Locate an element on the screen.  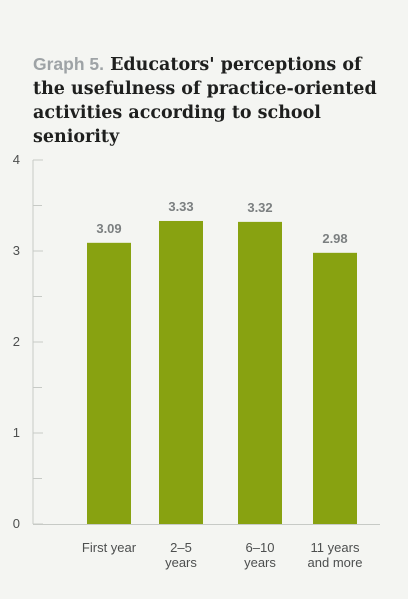
x-tick-label-line: First year is located at coordinates (109, 547).